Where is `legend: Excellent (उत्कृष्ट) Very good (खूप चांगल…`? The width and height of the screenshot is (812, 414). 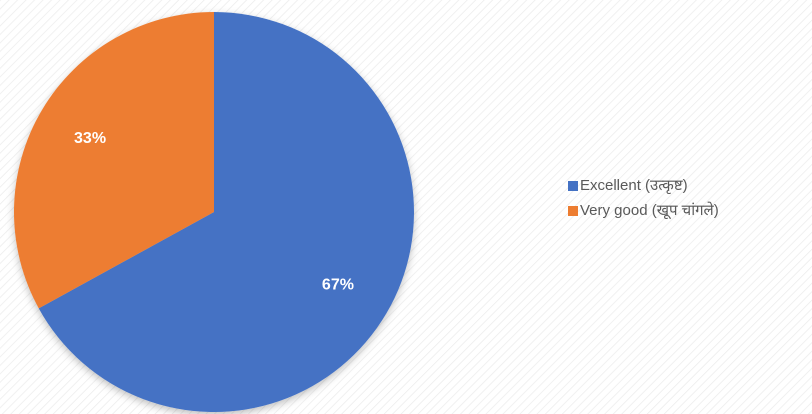 legend: Excellent (उत्कृष्ट) Very good (खूप चांगल… is located at coordinates (643, 198).